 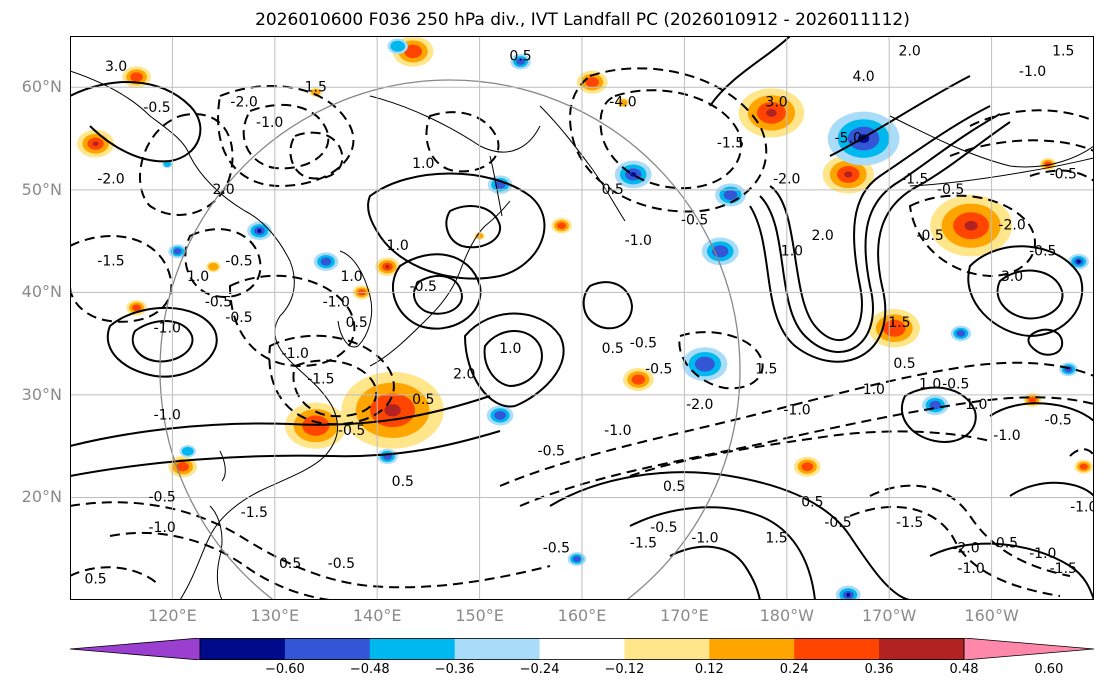 What do you see at coordinates (991, 615) in the screenshot?
I see `longitude-tick-label: 160°W` at bounding box center [991, 615].